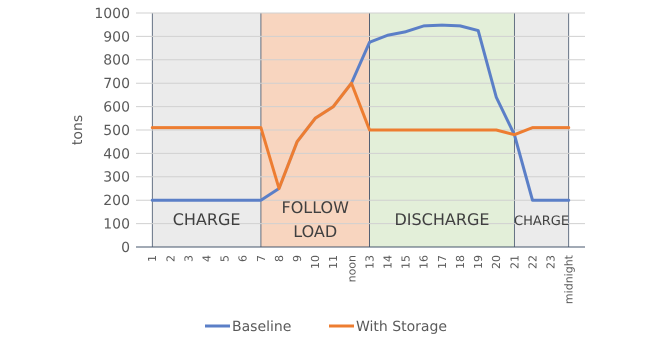 Image resolution: width=645 pixels, height=350 pixels. What do you see at coordinates (261, 258) in the screenshot?
I see `x-tick-label: 7` at bounding box center [261, 258].